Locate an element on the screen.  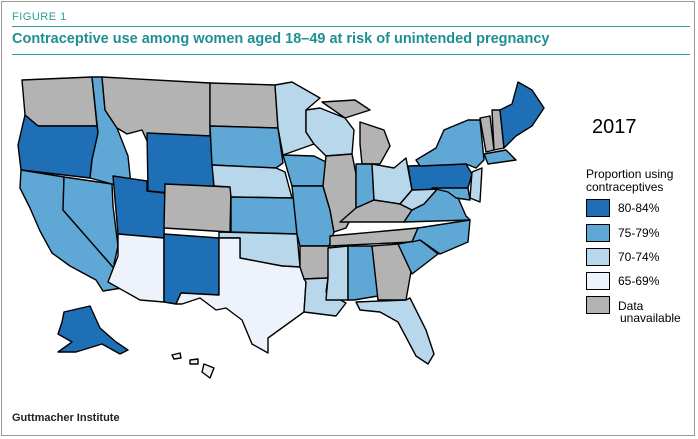
state-nc is located at coordinates (441, 237).